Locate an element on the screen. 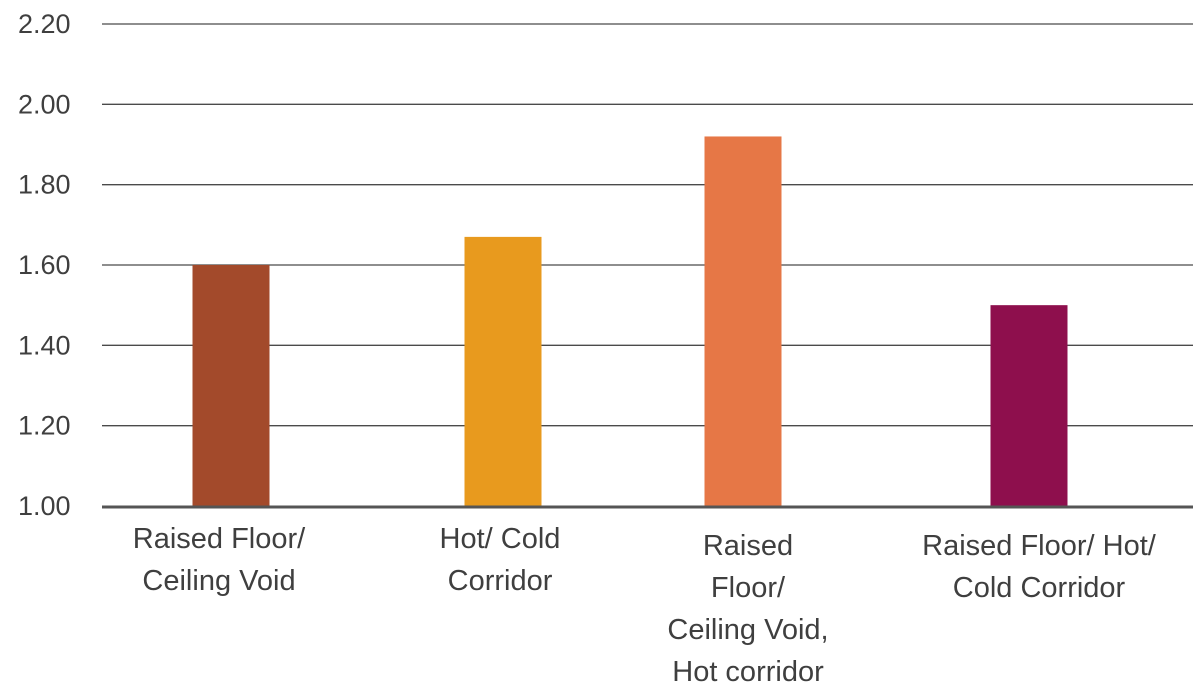 This screenshot has width=1193, height=685. x-category-label-line: Hot corridor is located at coordinates (748, 670).